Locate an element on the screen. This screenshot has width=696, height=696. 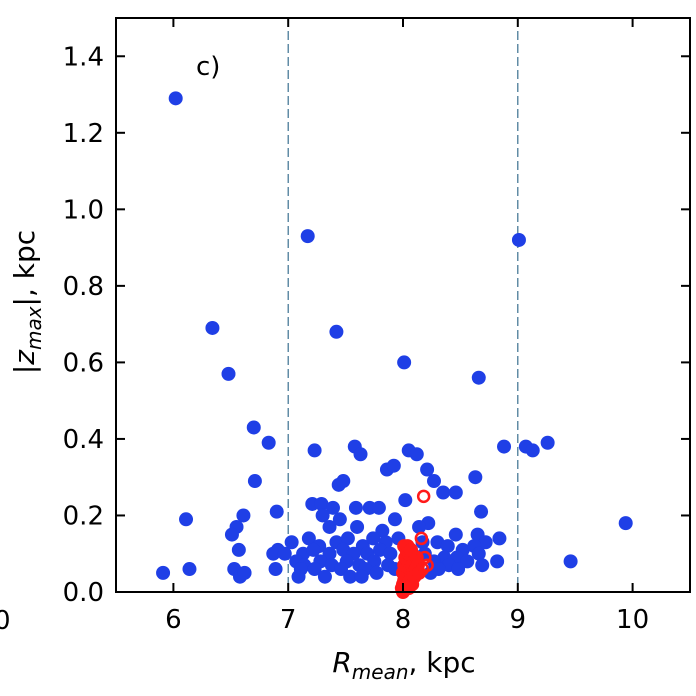
y-axis-label-sub: max is located at coordinates (34, 328).